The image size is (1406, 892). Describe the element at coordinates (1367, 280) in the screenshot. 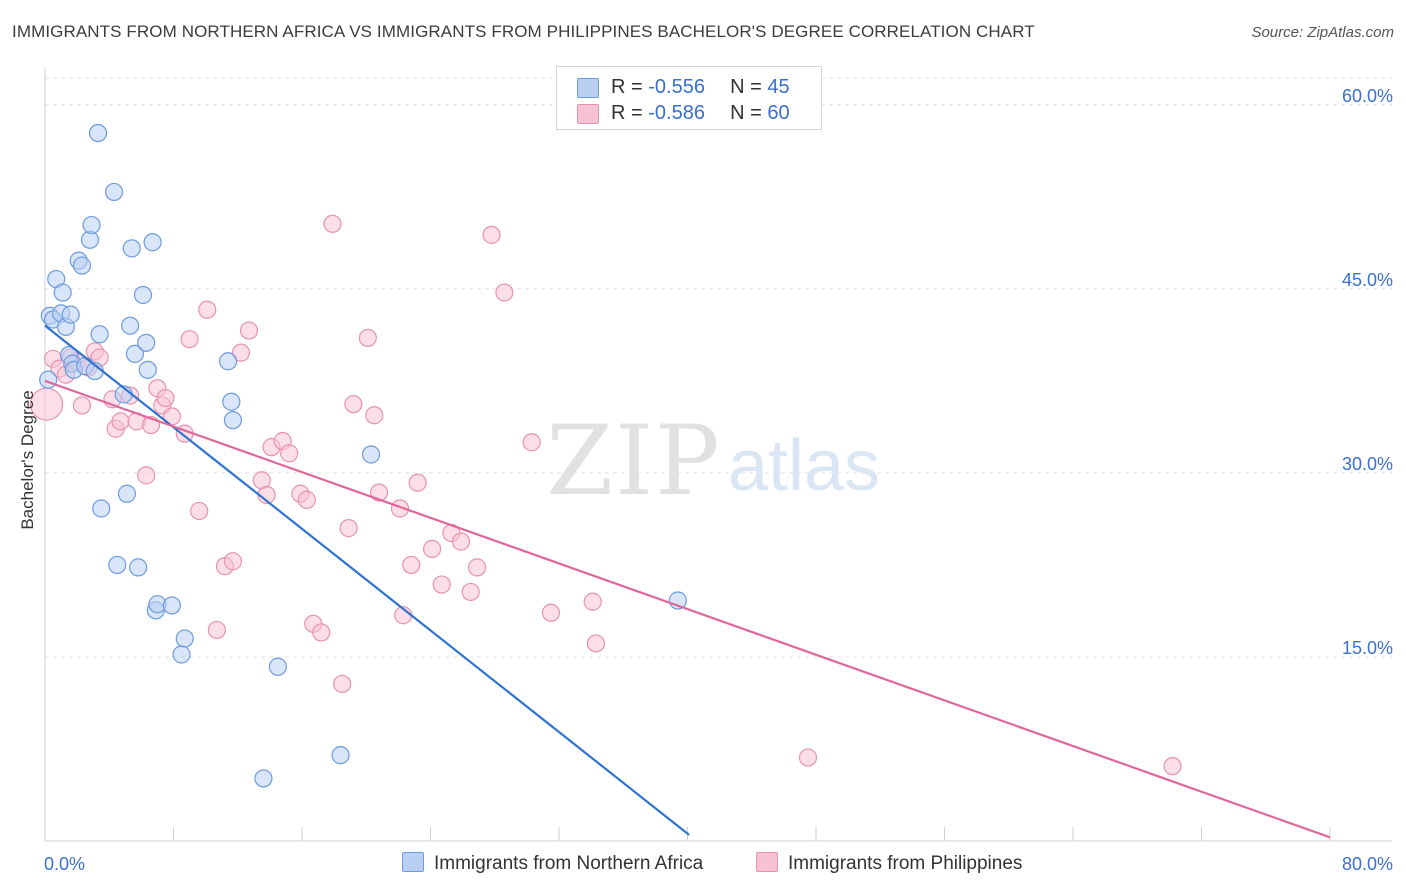

I see `y-tick-label: 45.0%` at that location.